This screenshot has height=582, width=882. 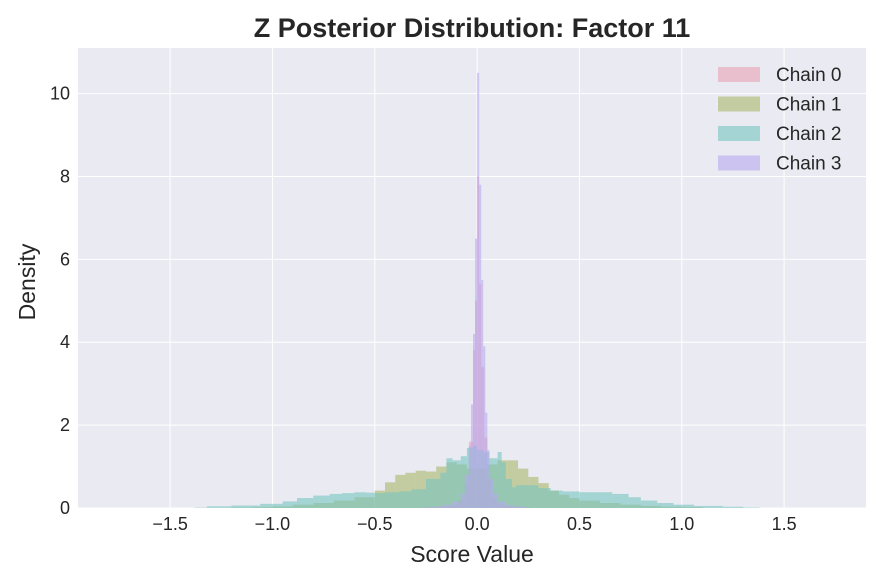 What do you see at coordinates (472, 554) in the screenshot?
I see `x-axis-title: Score Value` at bounding box center [472, 554].